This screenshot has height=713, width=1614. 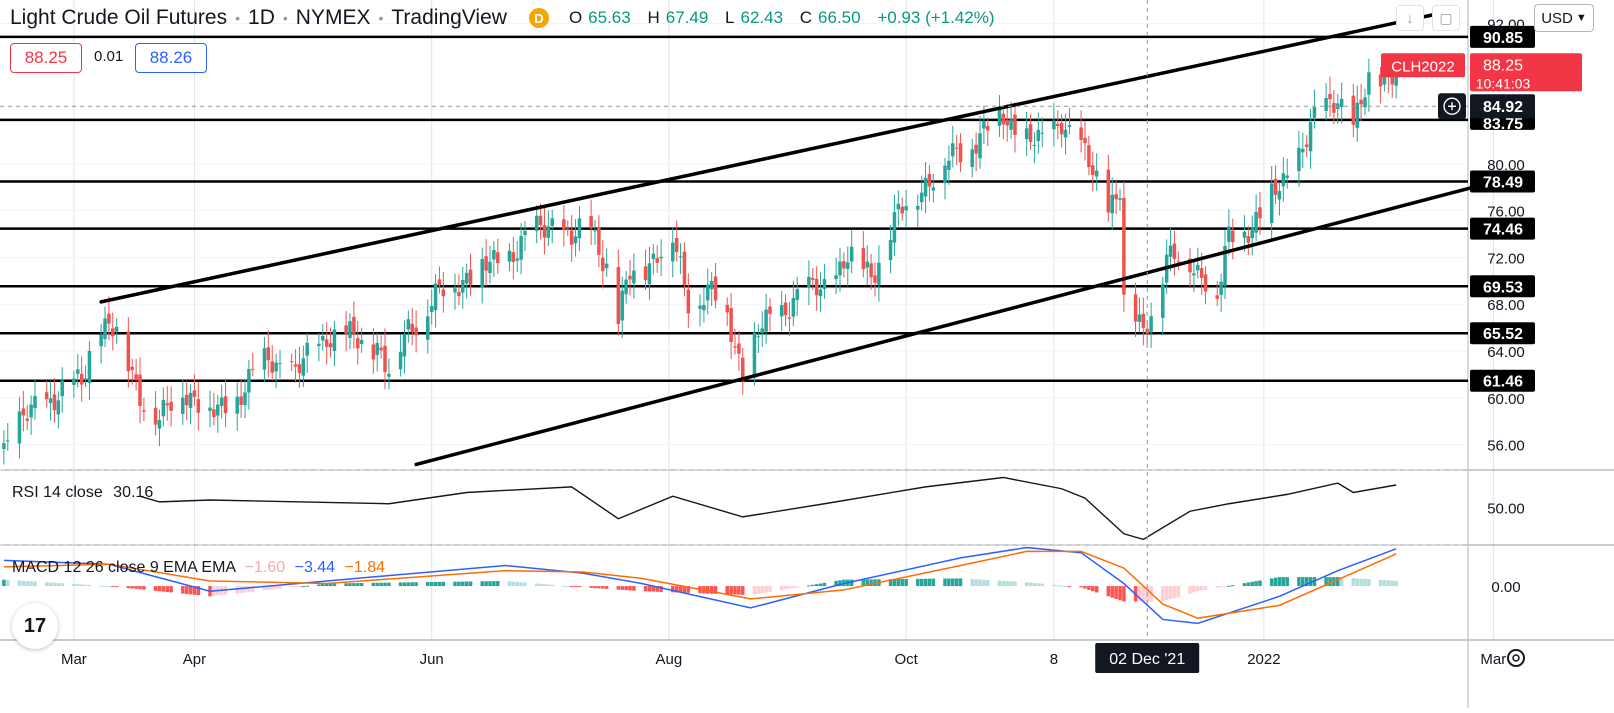 I want to click on plus-circle-icon, so click(x=1452, y=106).